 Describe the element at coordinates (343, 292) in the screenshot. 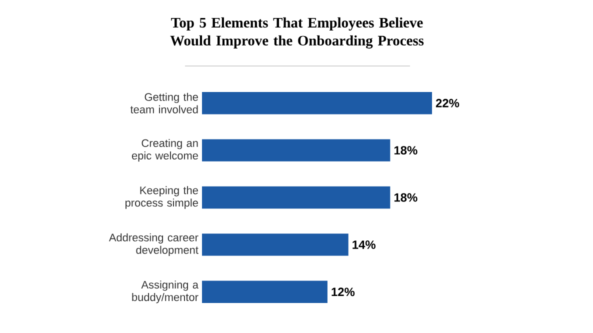

I see `data-label: 12%` at that location.